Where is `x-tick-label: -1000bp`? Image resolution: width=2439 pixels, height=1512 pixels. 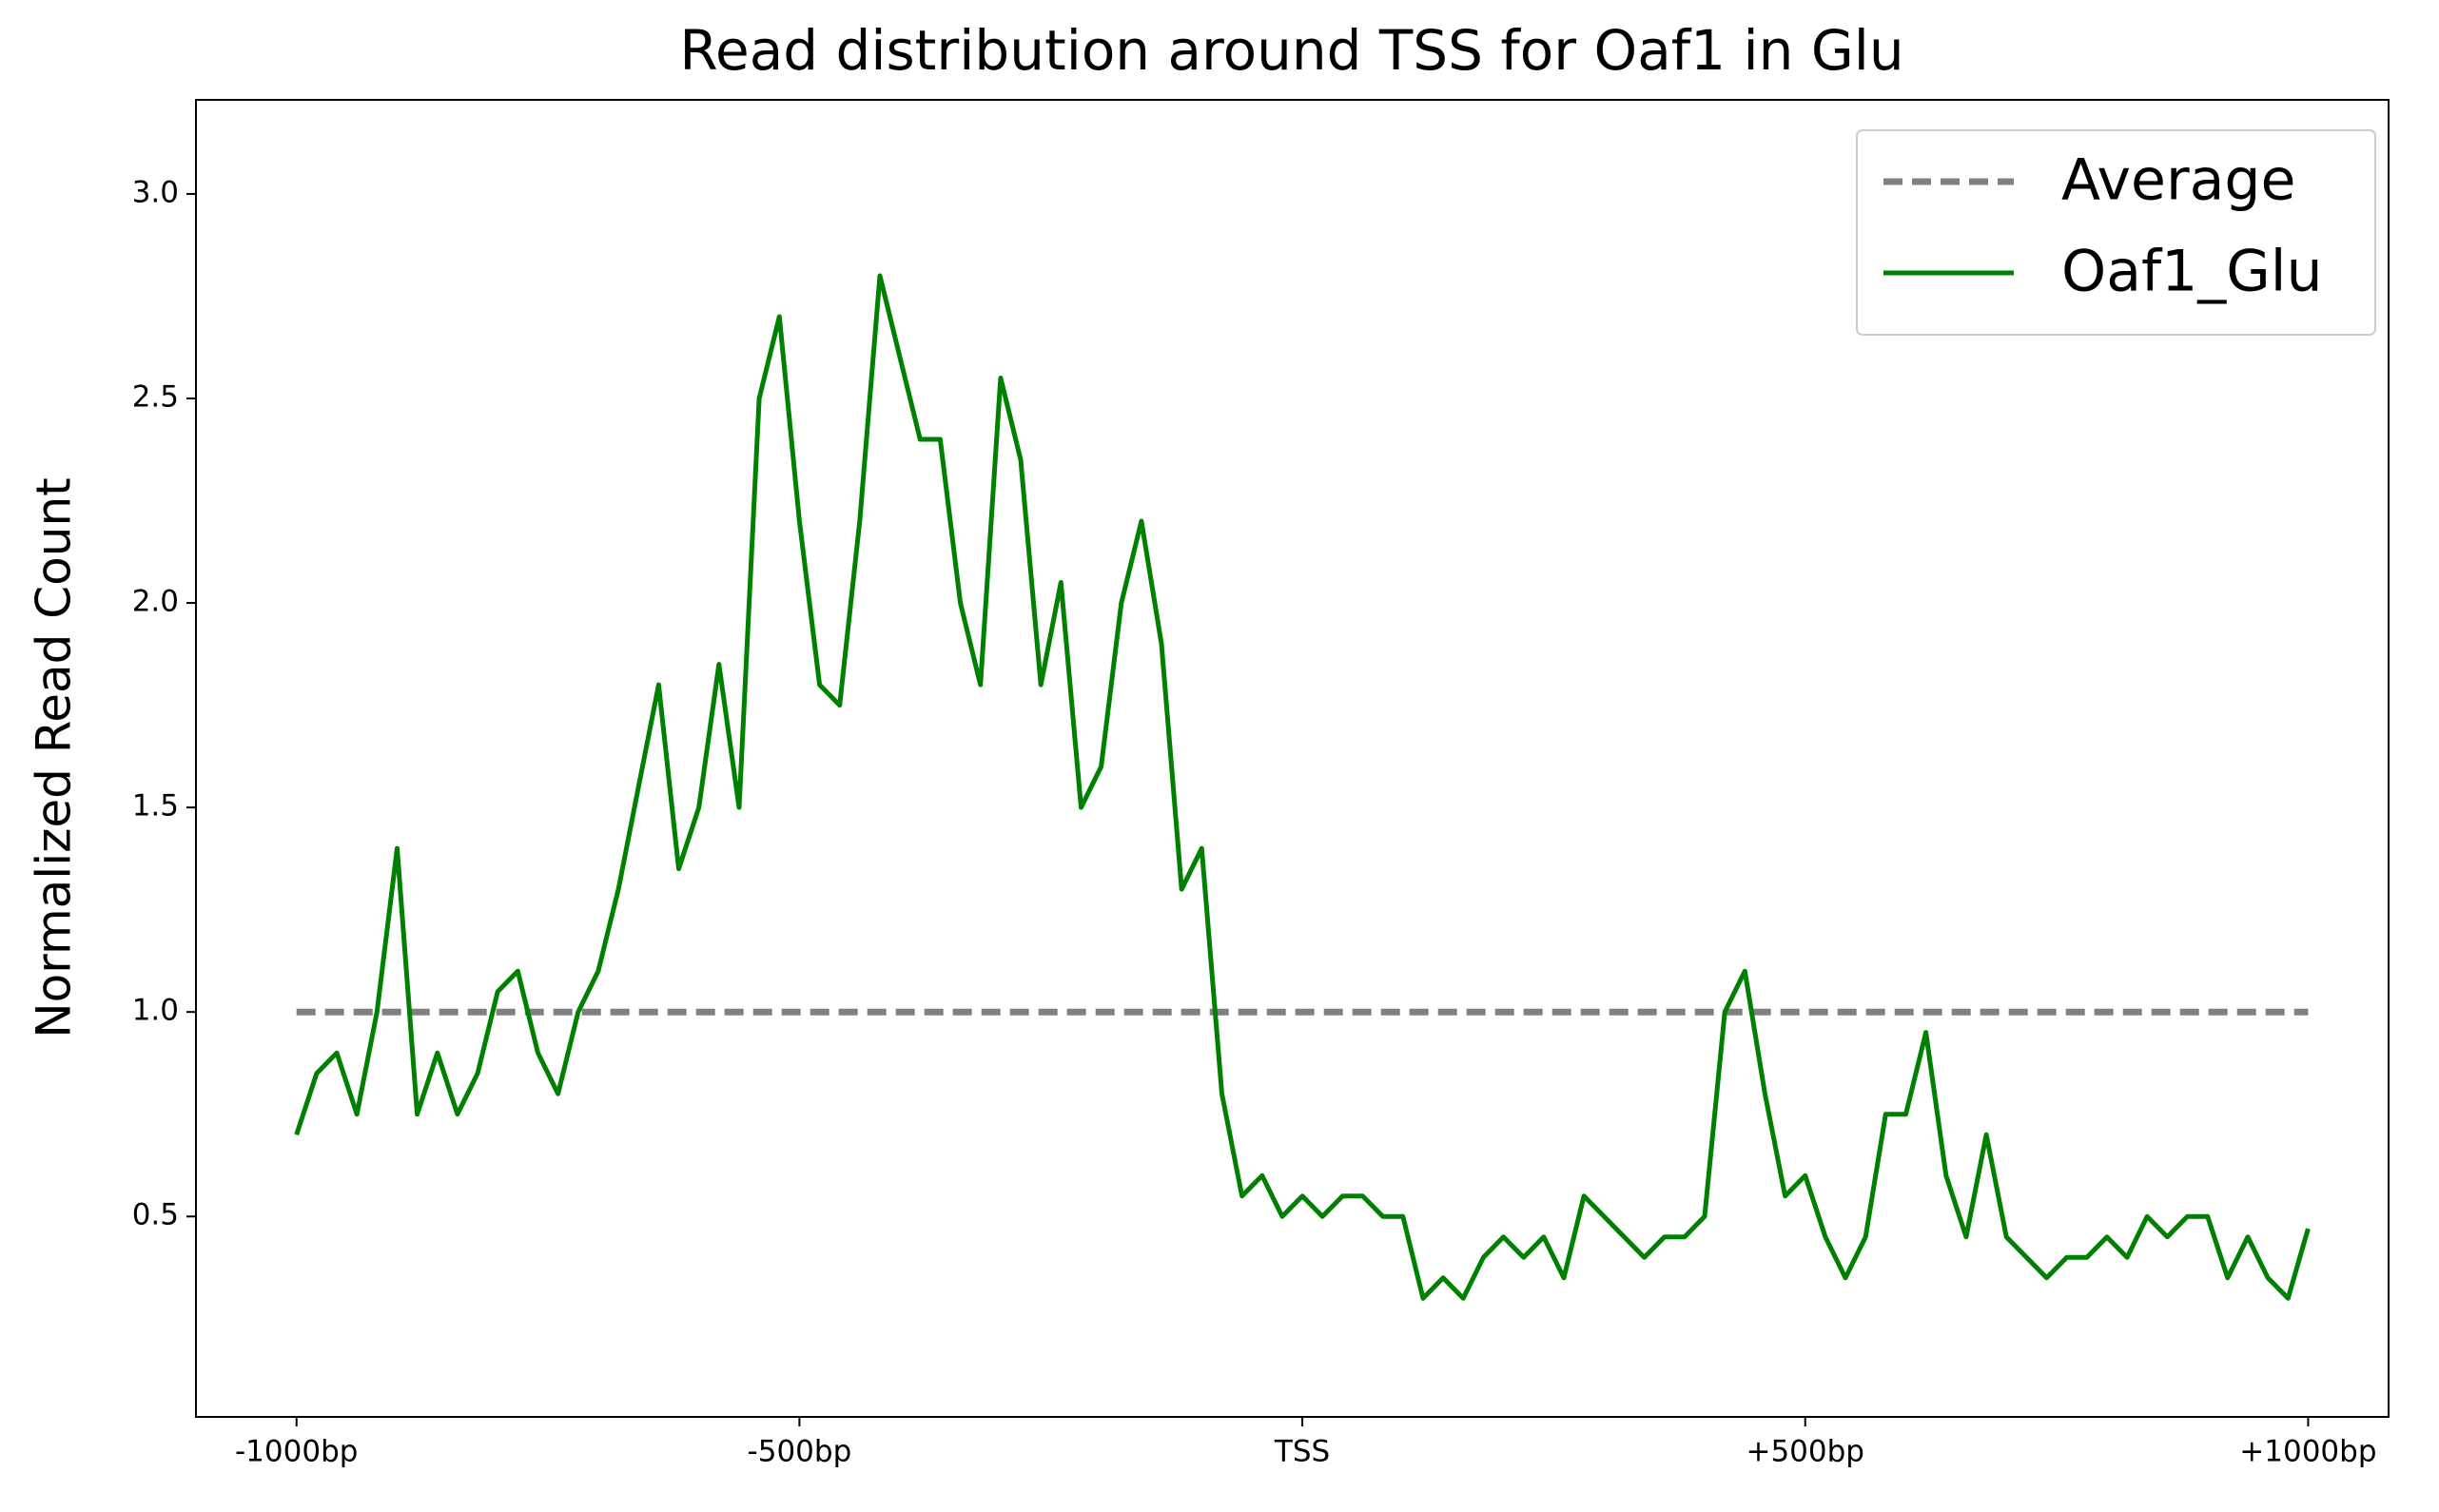 x-tick-label: -1000bp is located at coordinates (296, 1452).